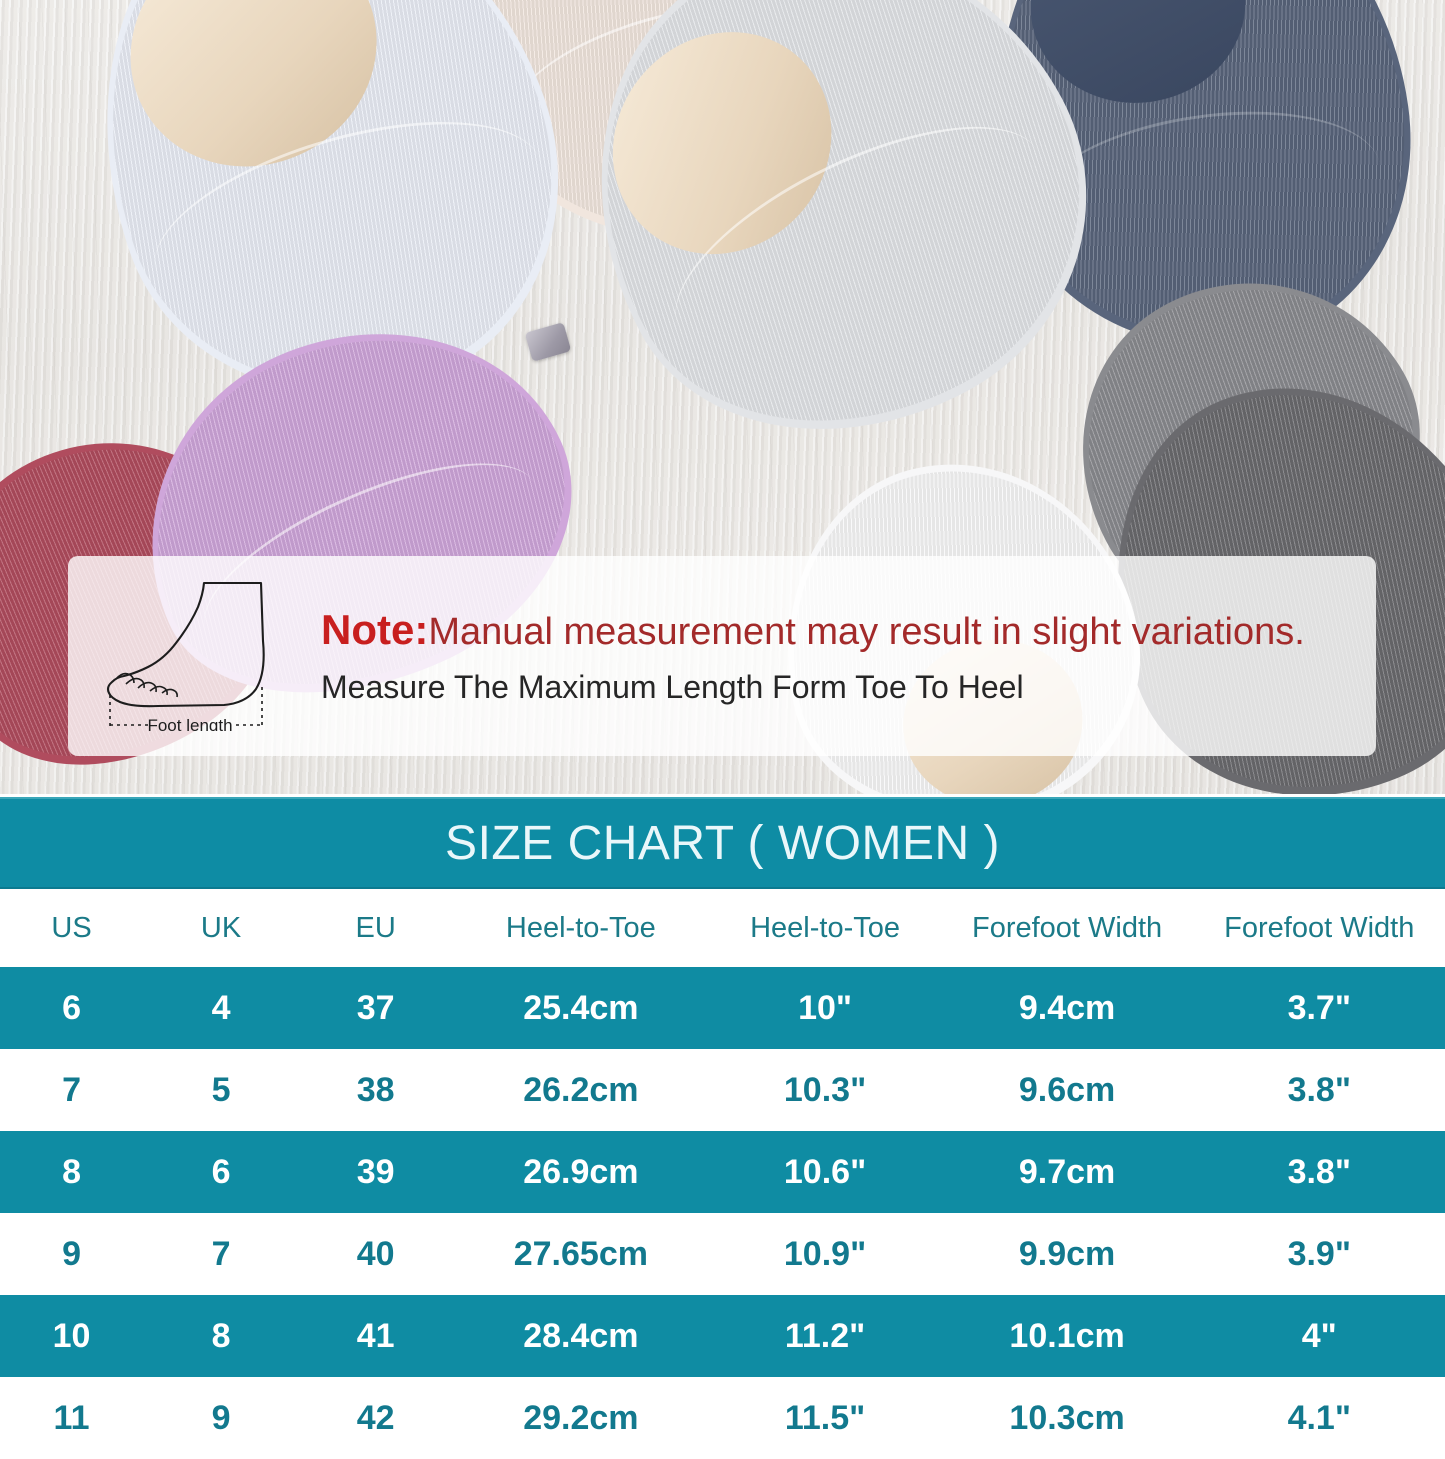  Describe the element at coordinates (375, 1253) in the screenshot. I see `cell-eu: 40` at that location.